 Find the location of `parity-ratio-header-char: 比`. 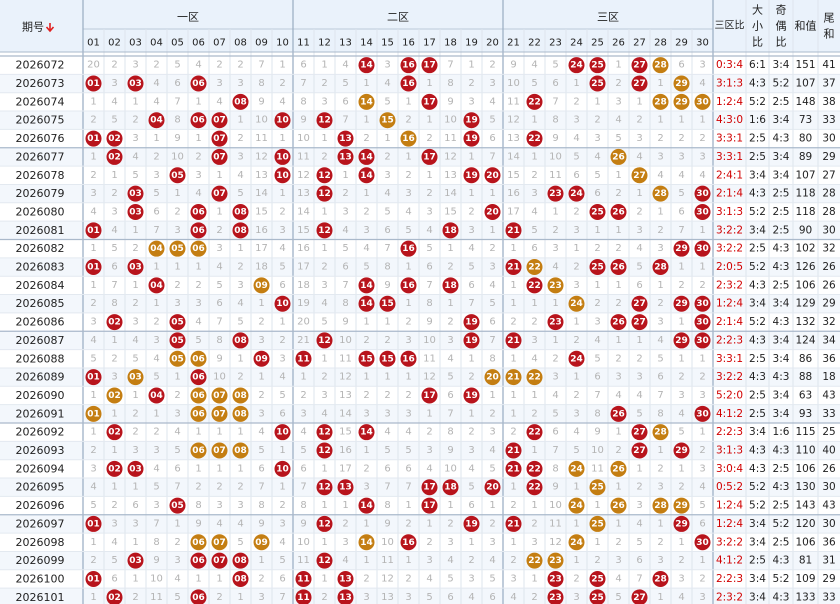

parity-ratio-header-char: 比 is located at coordinates (781, 42).